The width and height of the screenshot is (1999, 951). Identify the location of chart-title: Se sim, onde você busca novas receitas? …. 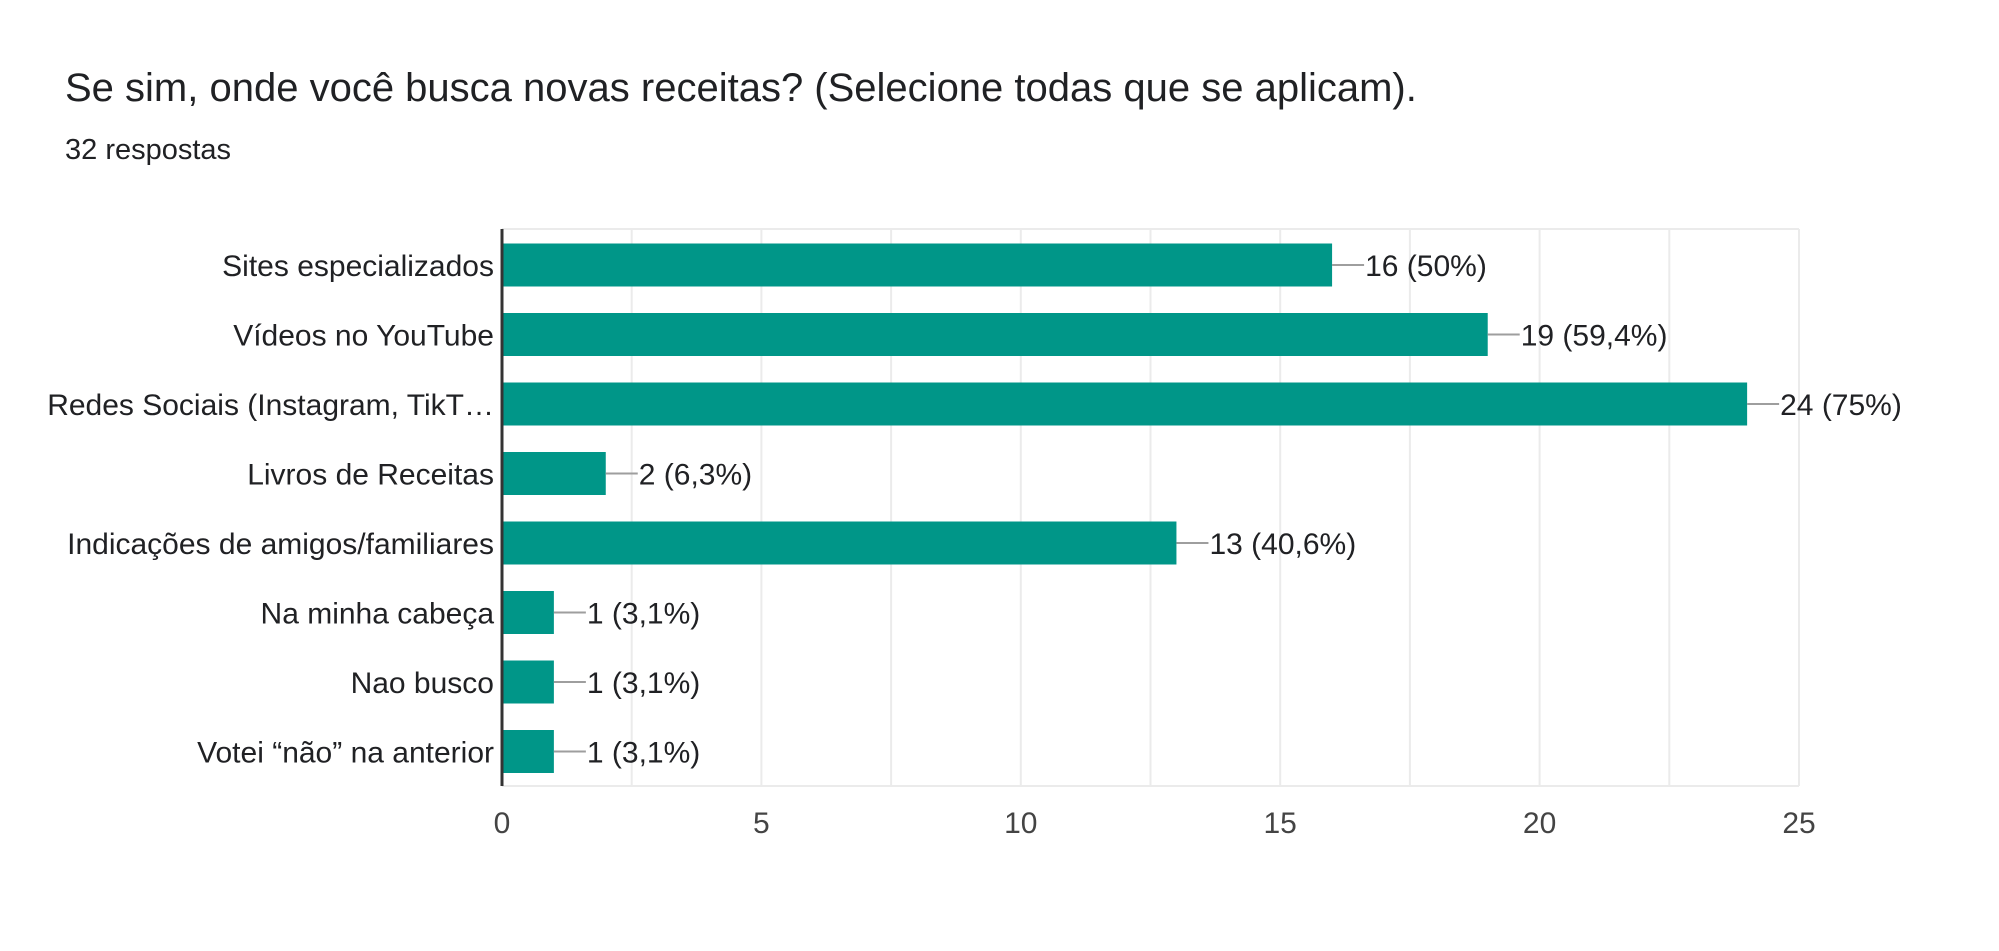
(741, 88).